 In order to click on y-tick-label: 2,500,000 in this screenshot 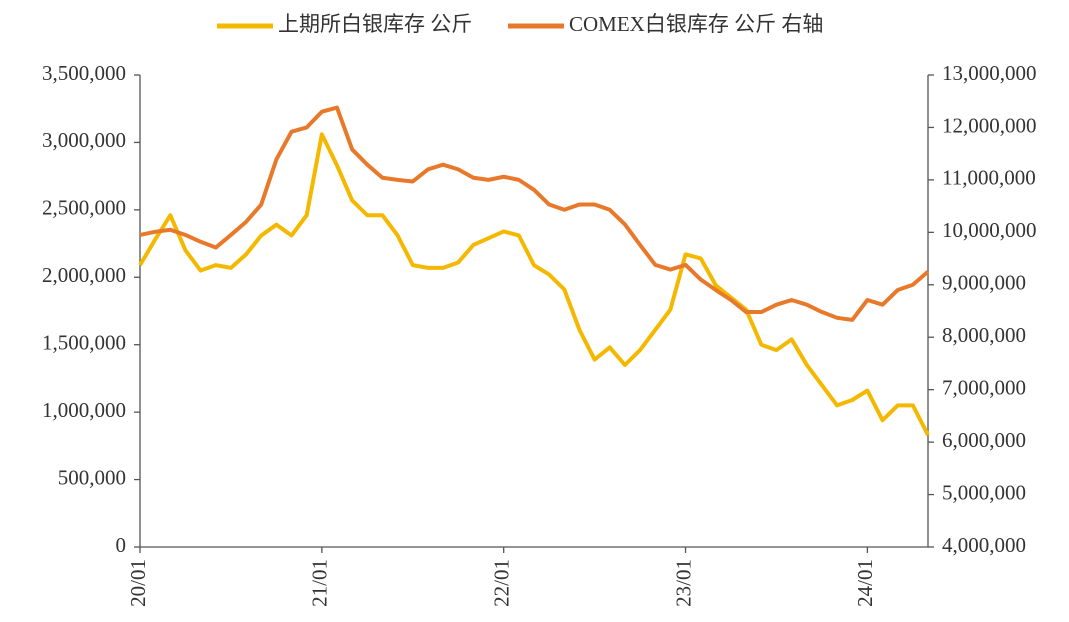, I will do `click(84, 208)`.